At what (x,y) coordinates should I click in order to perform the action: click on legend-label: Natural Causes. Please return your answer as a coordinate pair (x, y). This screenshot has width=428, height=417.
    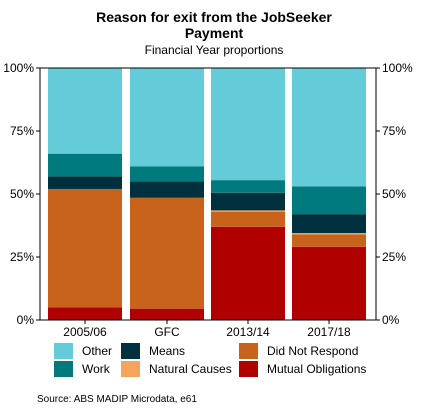
    Looking at the image, I should click on (190, 369).